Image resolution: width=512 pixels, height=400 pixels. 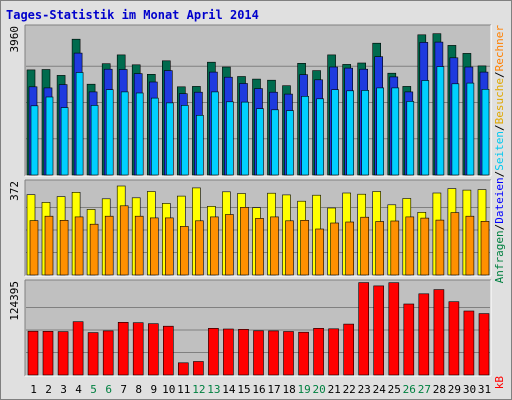 What do you see at coordinates (454, 389) in the screenshot?
I see `x-tick-label-day-29: 29` at bounding box center [454, 389].